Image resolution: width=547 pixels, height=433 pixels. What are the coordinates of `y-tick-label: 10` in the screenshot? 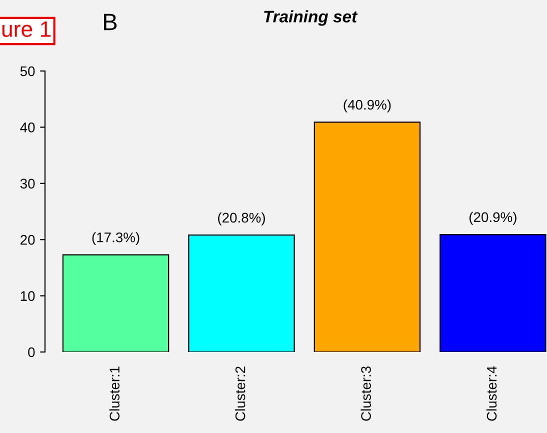 It's located at (27, 296).